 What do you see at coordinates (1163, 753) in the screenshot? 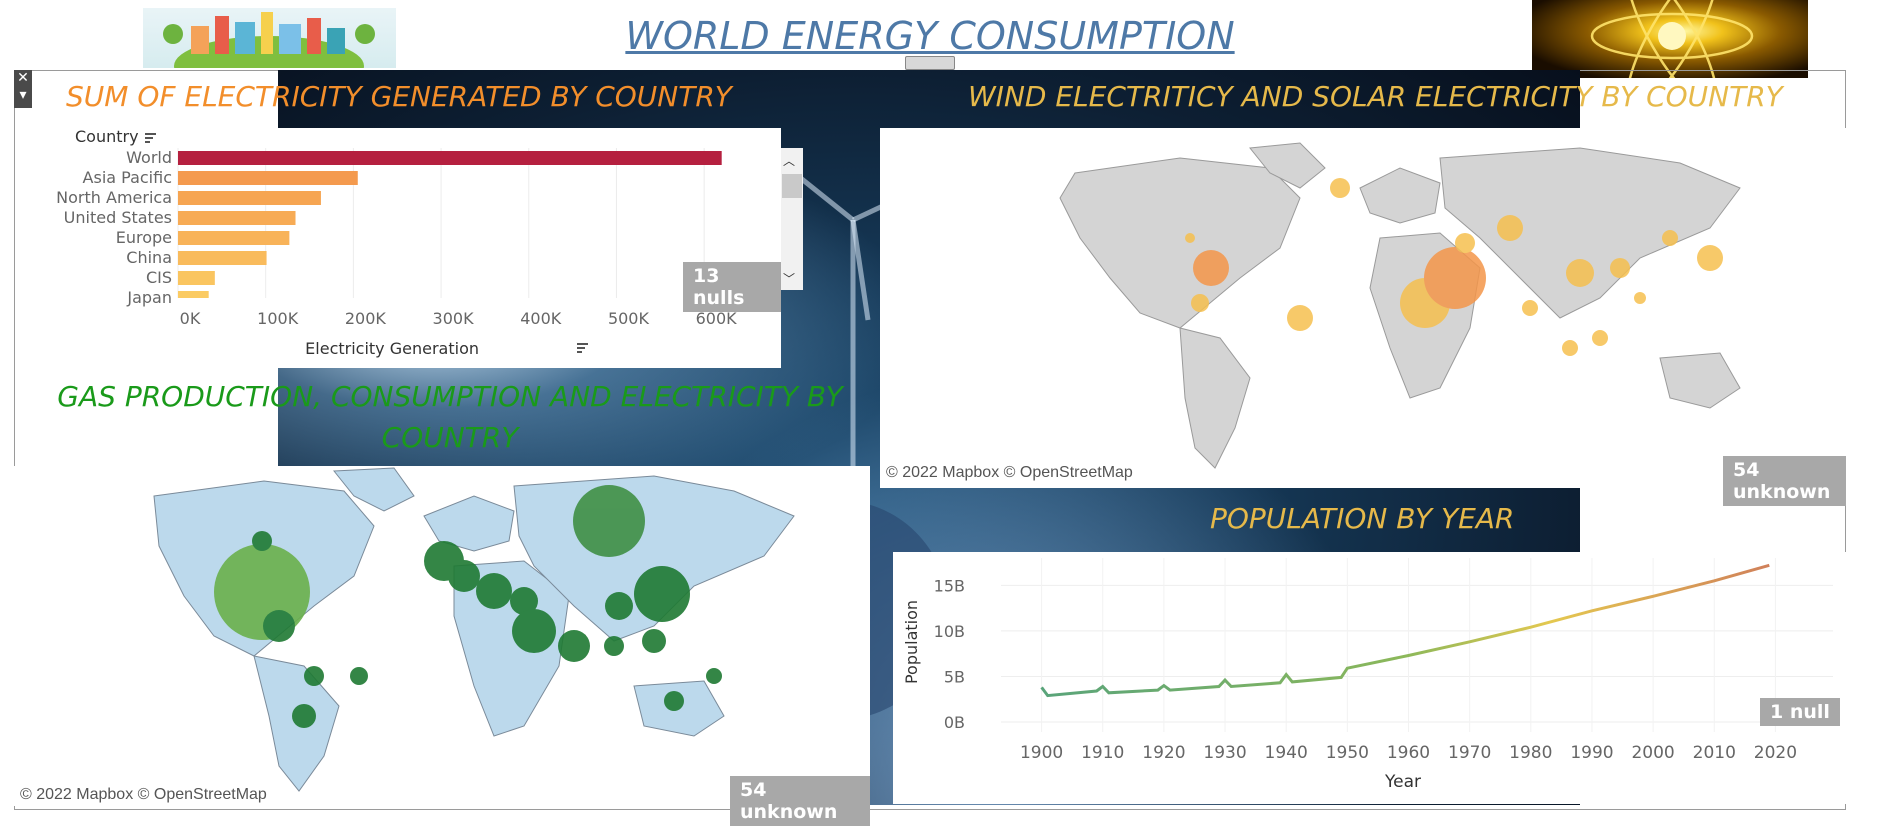
I see `population-x-tick-label: 1920` at bounding box center [1163, 753].